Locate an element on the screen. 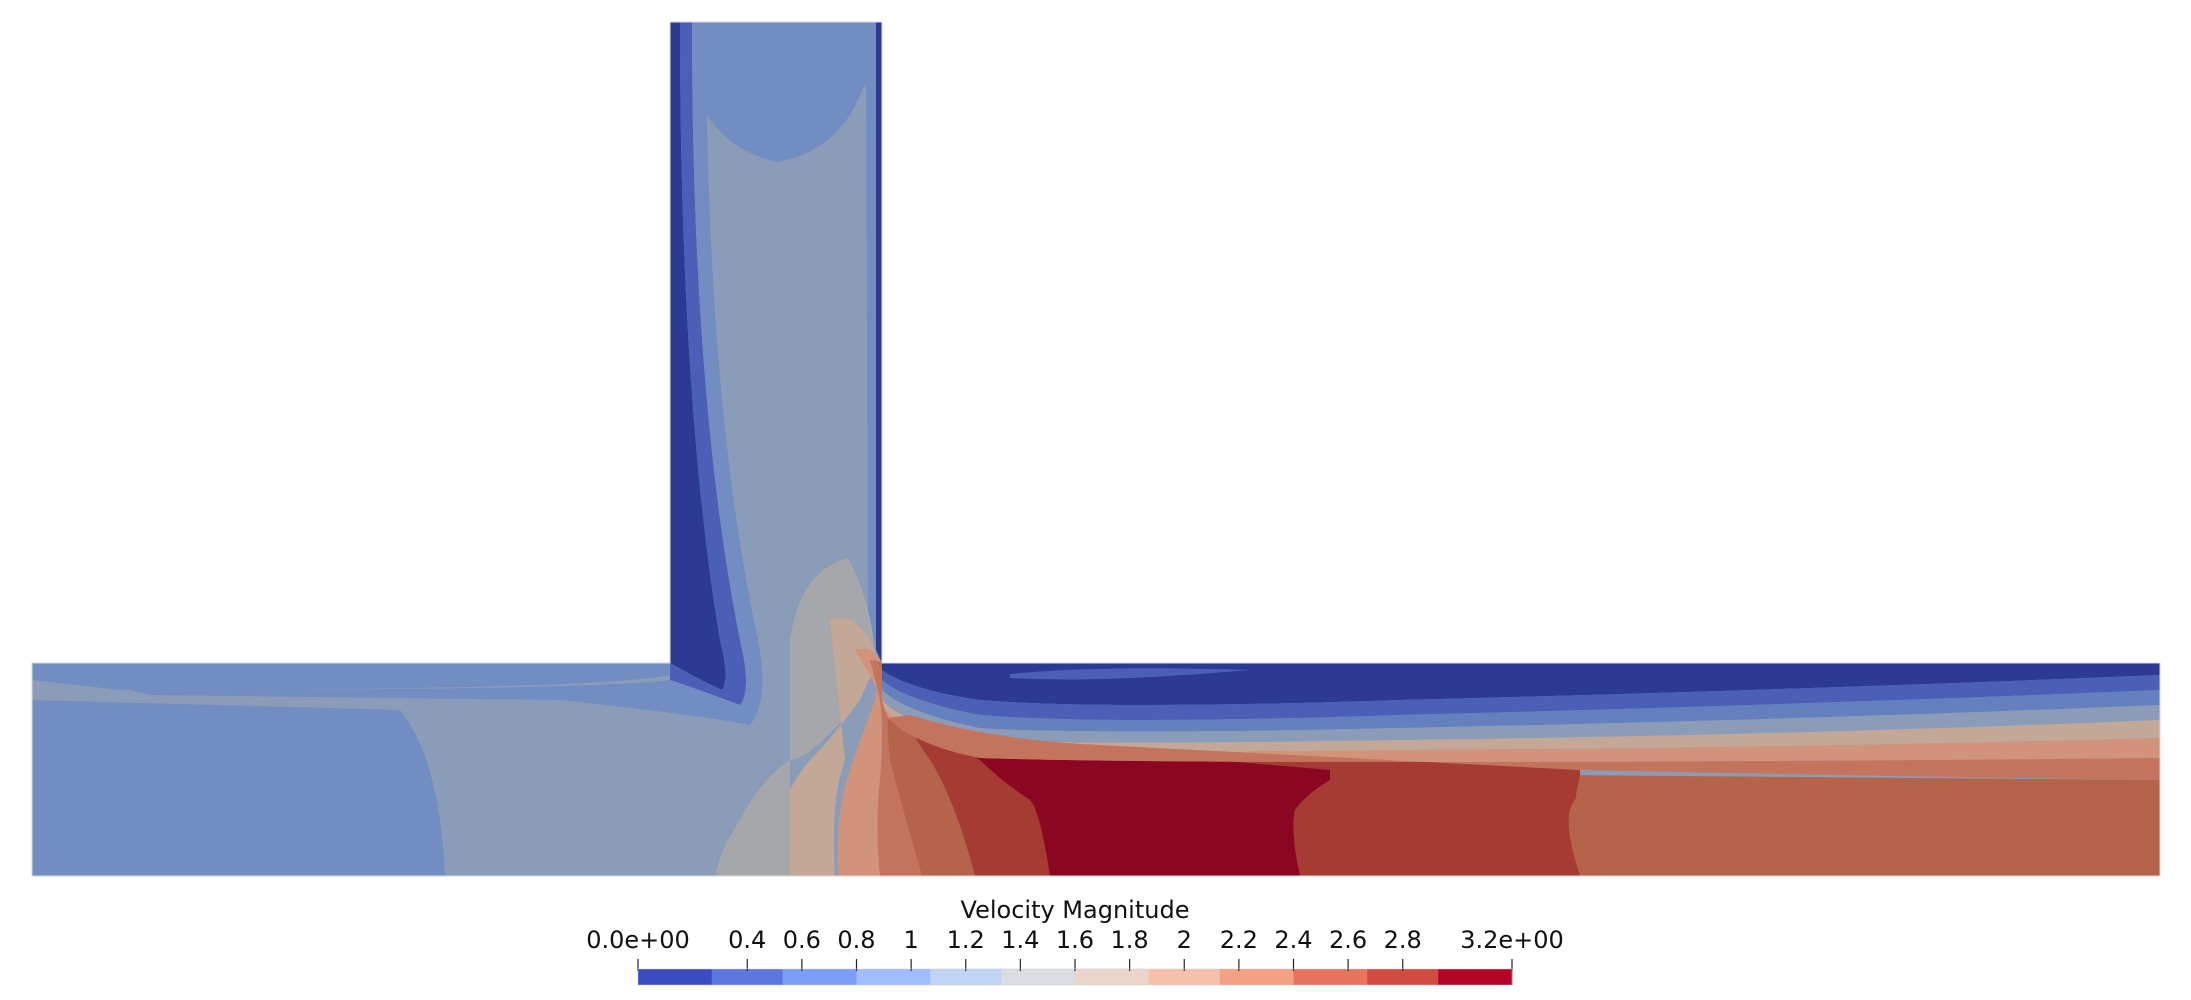 This screenshot has height=1000, width=2191. field-region-left-inlet is located at coordinates (238, 788).